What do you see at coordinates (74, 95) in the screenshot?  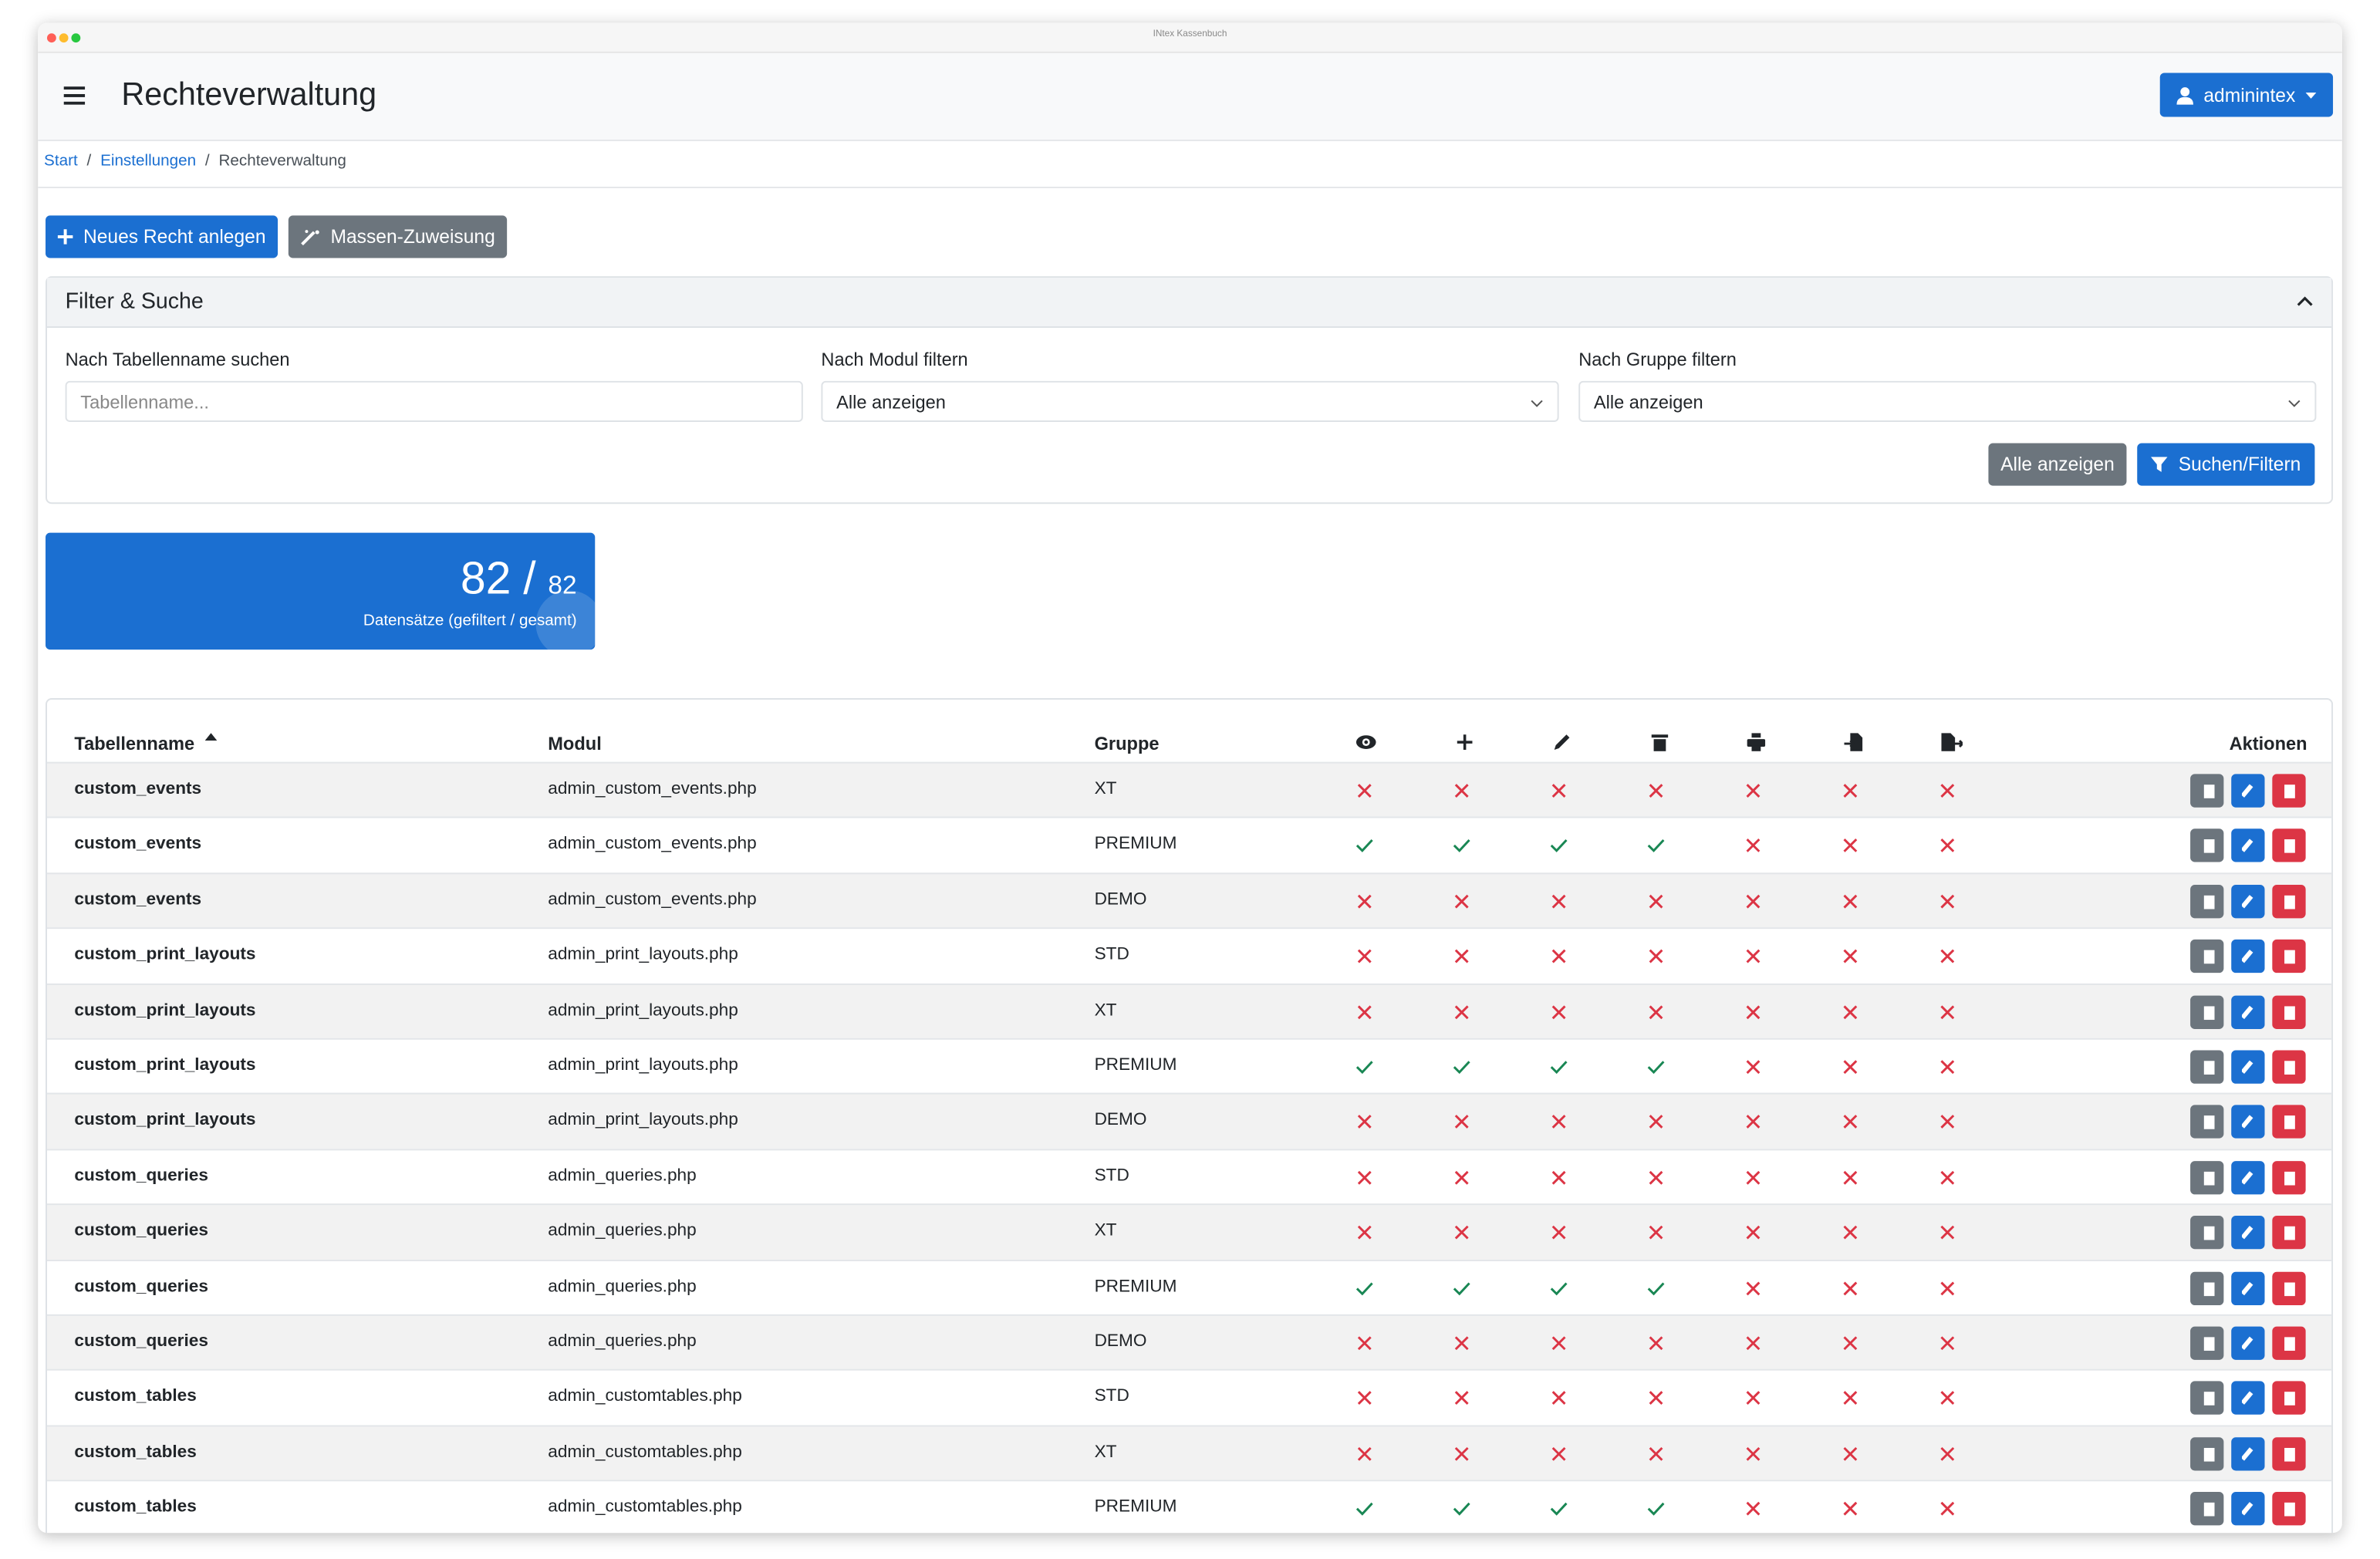 I see `menu-toggle` at bounding box center [74, 95].